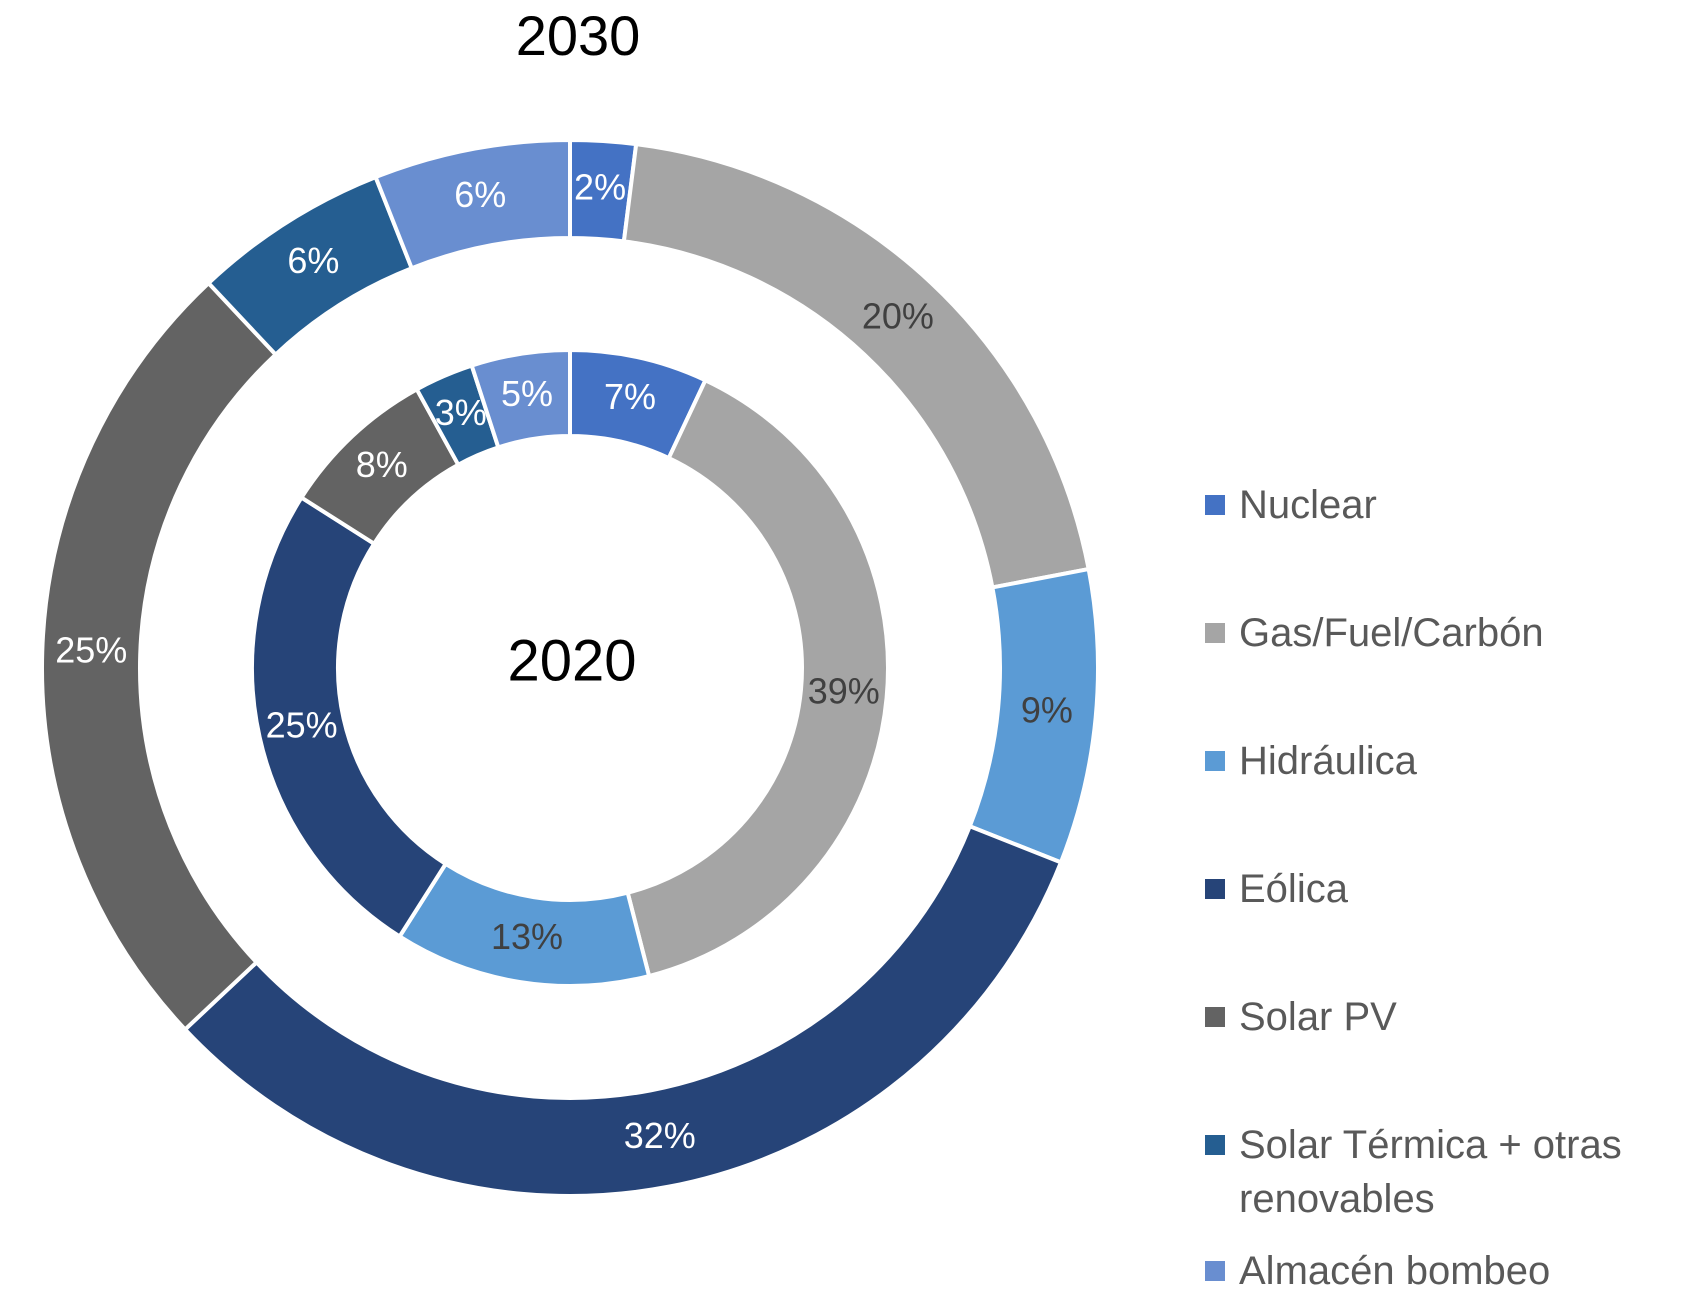  I want to click on data-label: 3%, so click(461, 412).